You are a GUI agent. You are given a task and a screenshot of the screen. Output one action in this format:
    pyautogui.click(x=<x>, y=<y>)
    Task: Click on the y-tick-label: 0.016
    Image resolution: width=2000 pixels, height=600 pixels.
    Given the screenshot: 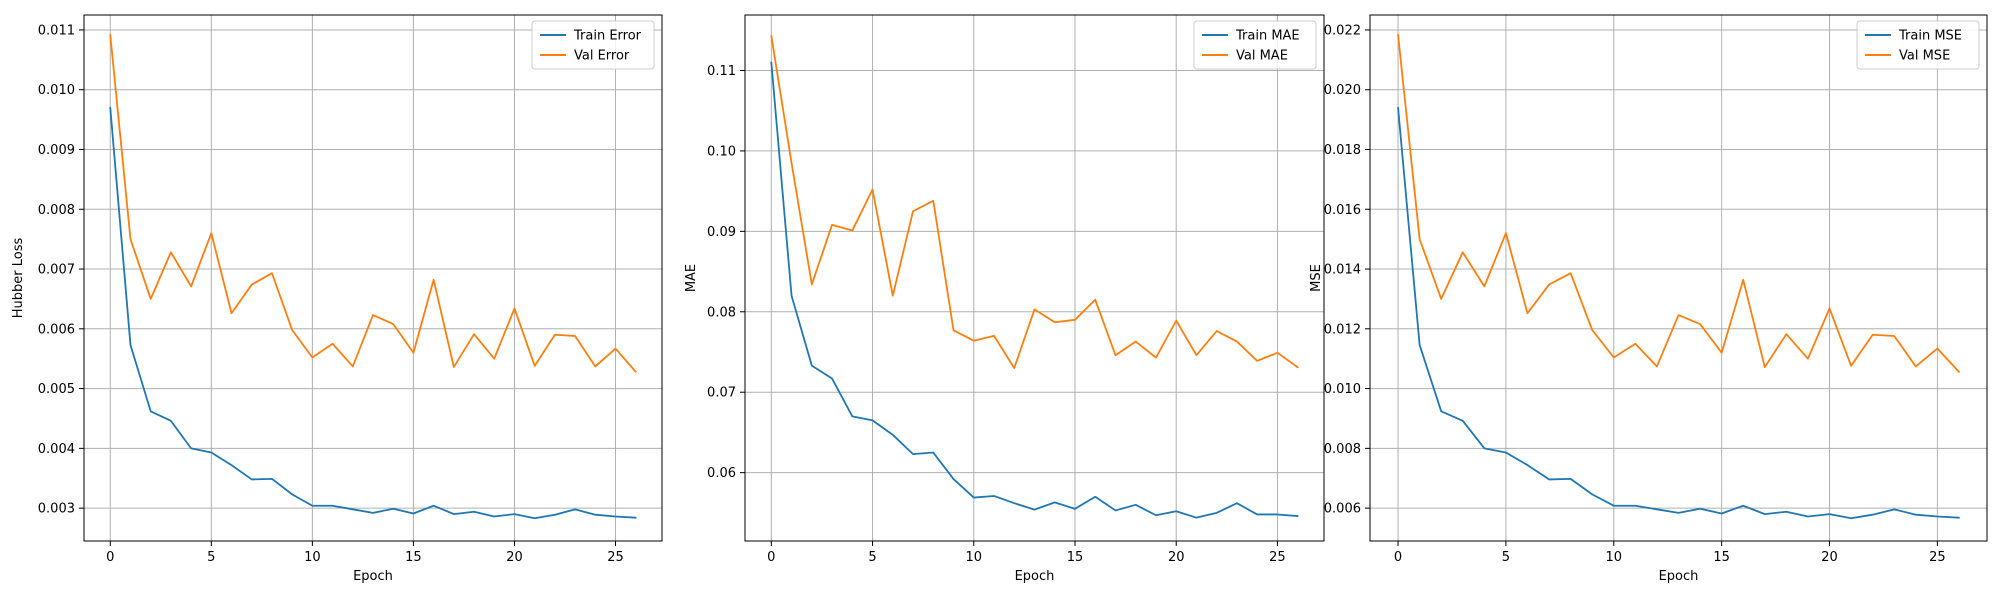 What is the action you would take?
    pyautogui.click(x=1342, y=210)
    